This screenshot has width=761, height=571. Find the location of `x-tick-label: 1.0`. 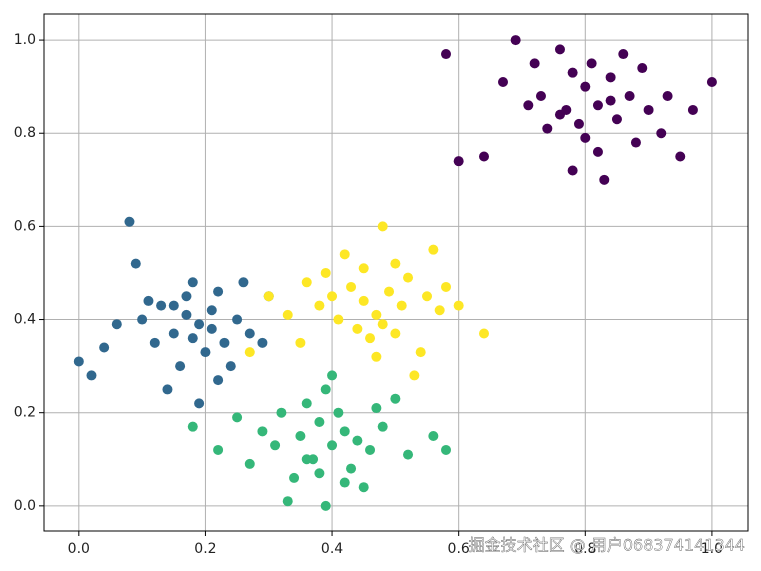

x-tick-label: 1.0 is located at coordinates (712, 549).